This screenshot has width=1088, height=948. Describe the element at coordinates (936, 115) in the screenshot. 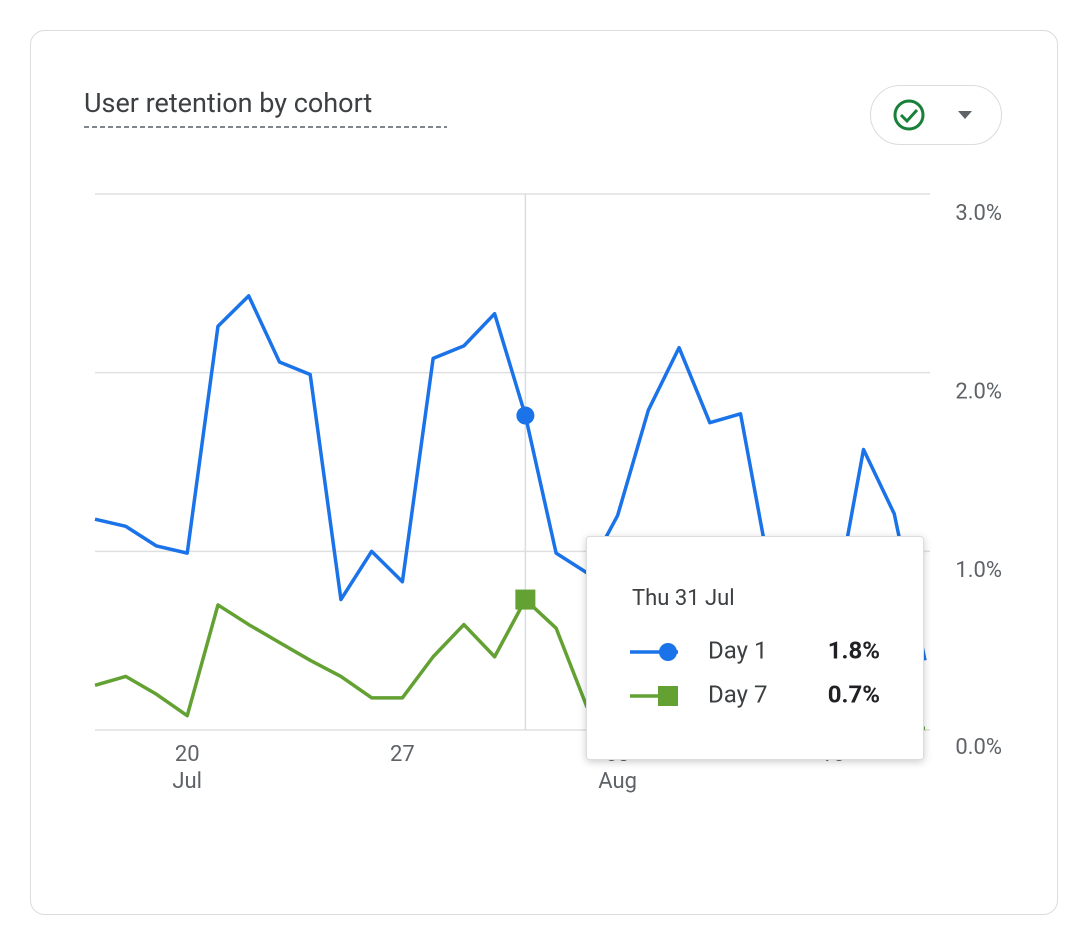

I see `status-button` at that location.